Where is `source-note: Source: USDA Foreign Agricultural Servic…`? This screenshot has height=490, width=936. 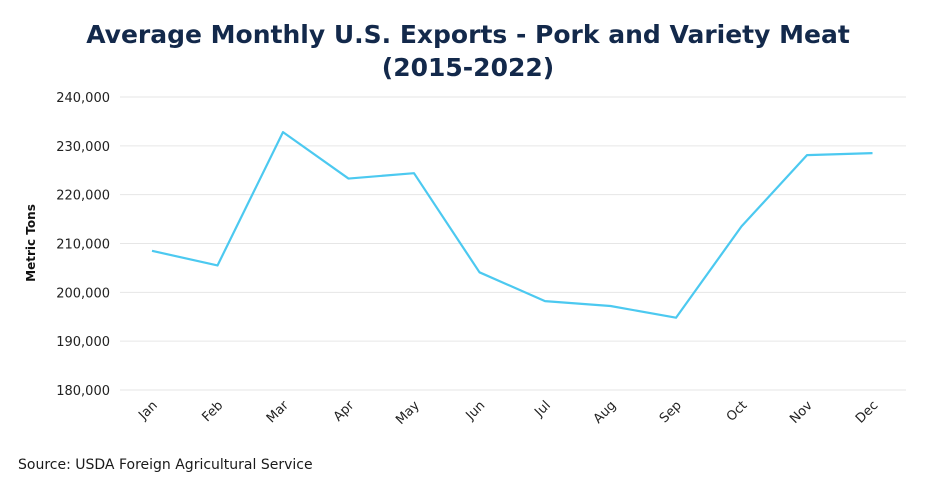 source-note: Source: USDA Foreign Agricultural Servic… is located at coordinates (165, 465).